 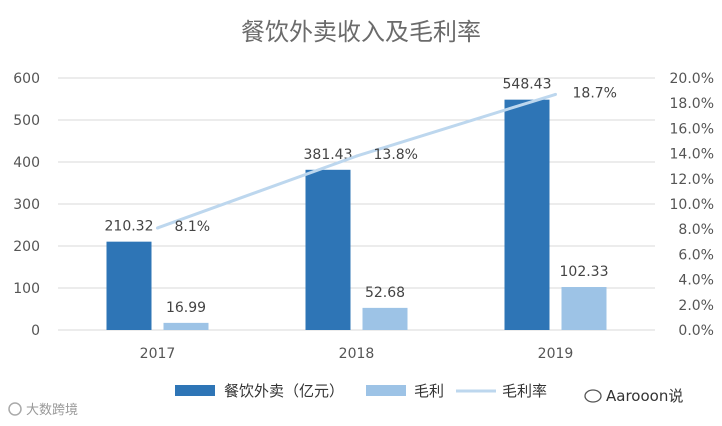 I want to click on data-label: 548.43, so click(x=527, y=85).